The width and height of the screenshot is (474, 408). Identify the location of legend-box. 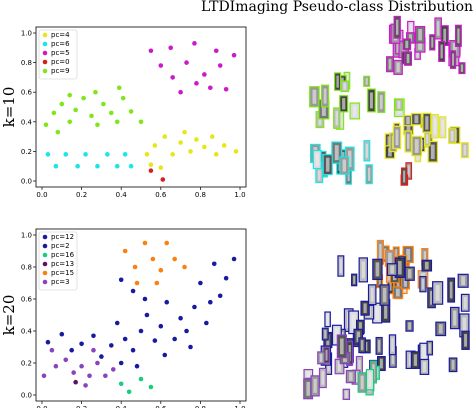
(58, 54).